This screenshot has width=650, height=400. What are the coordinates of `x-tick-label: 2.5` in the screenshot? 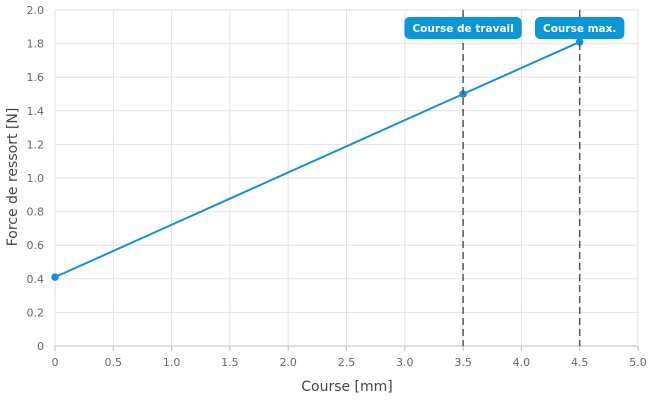 It's located at (347, 362).